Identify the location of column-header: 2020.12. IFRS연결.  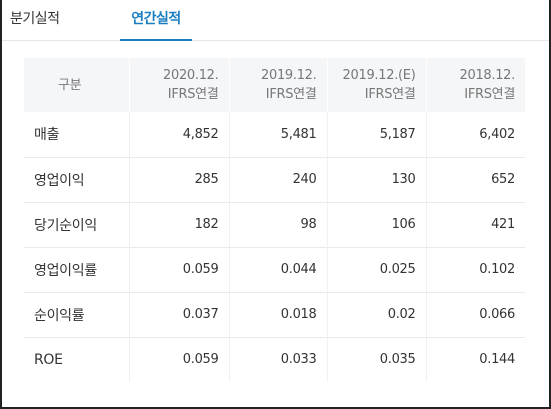
(178, 85).